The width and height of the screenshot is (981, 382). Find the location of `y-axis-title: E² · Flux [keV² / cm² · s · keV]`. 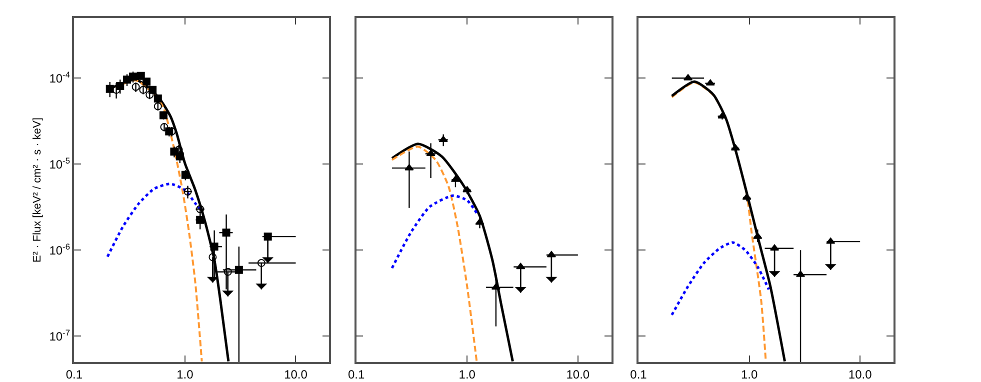

y-axis-title: E² · Flux [keV² / cm² · s · keV] is located at coordinates (37, 190).